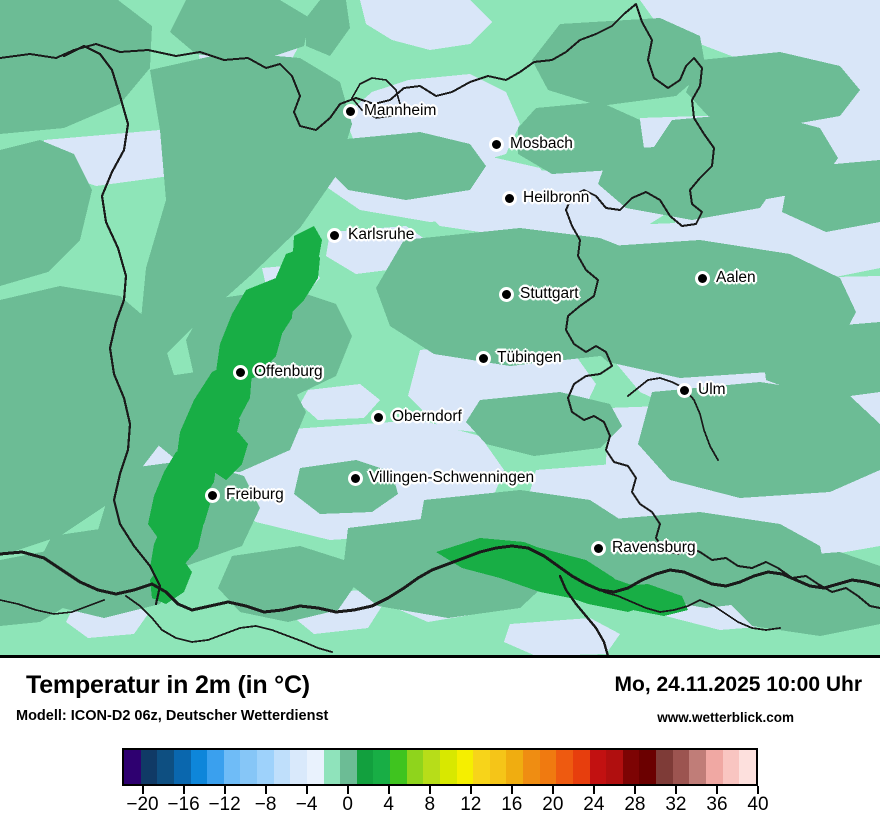  I want to click on colorbar-tick-label: −16, so click(183, 804).